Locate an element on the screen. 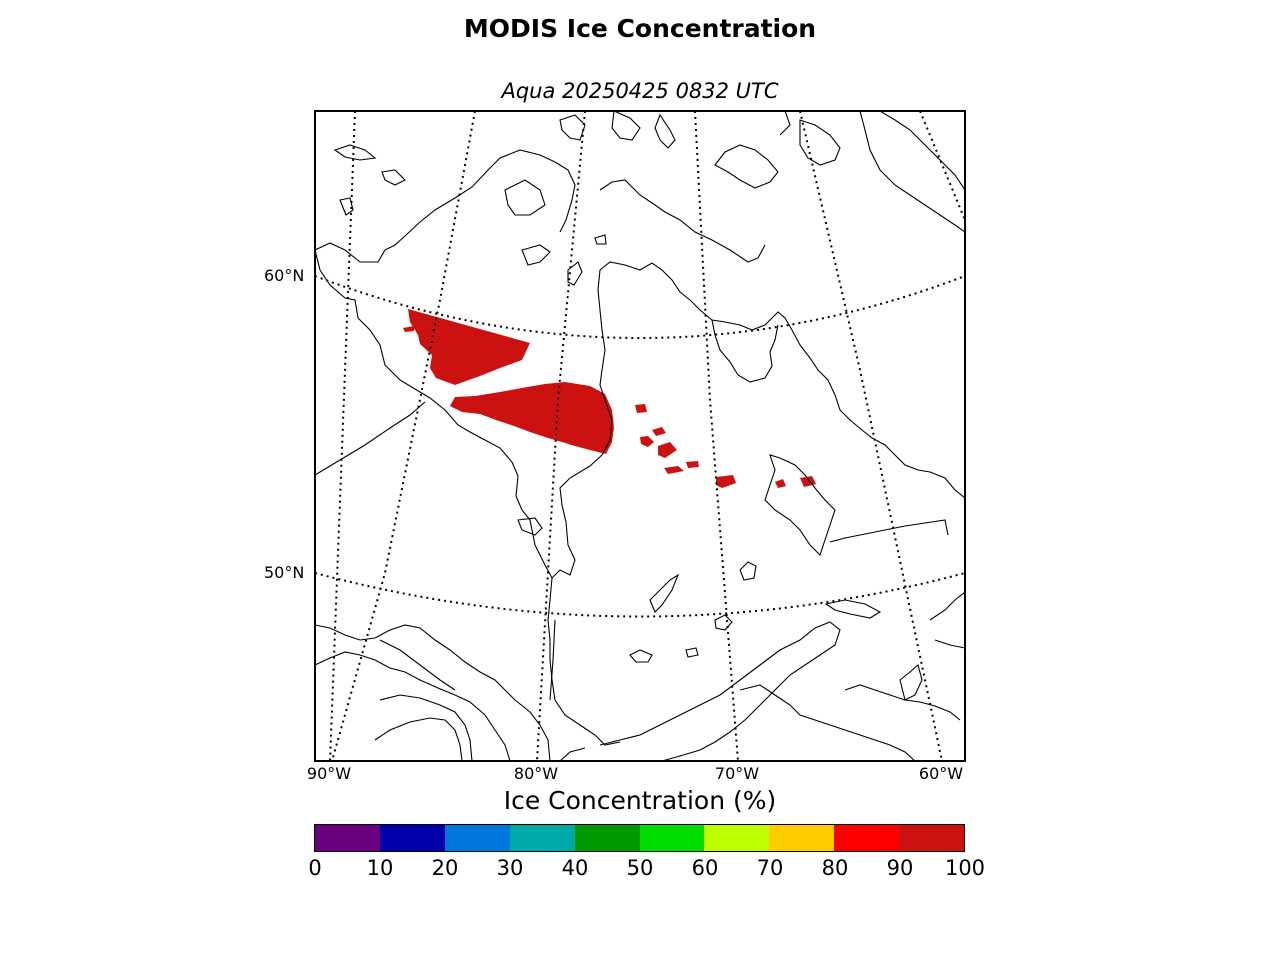  colorbar-tick-label: 80 is located at coordinates (835, 868).